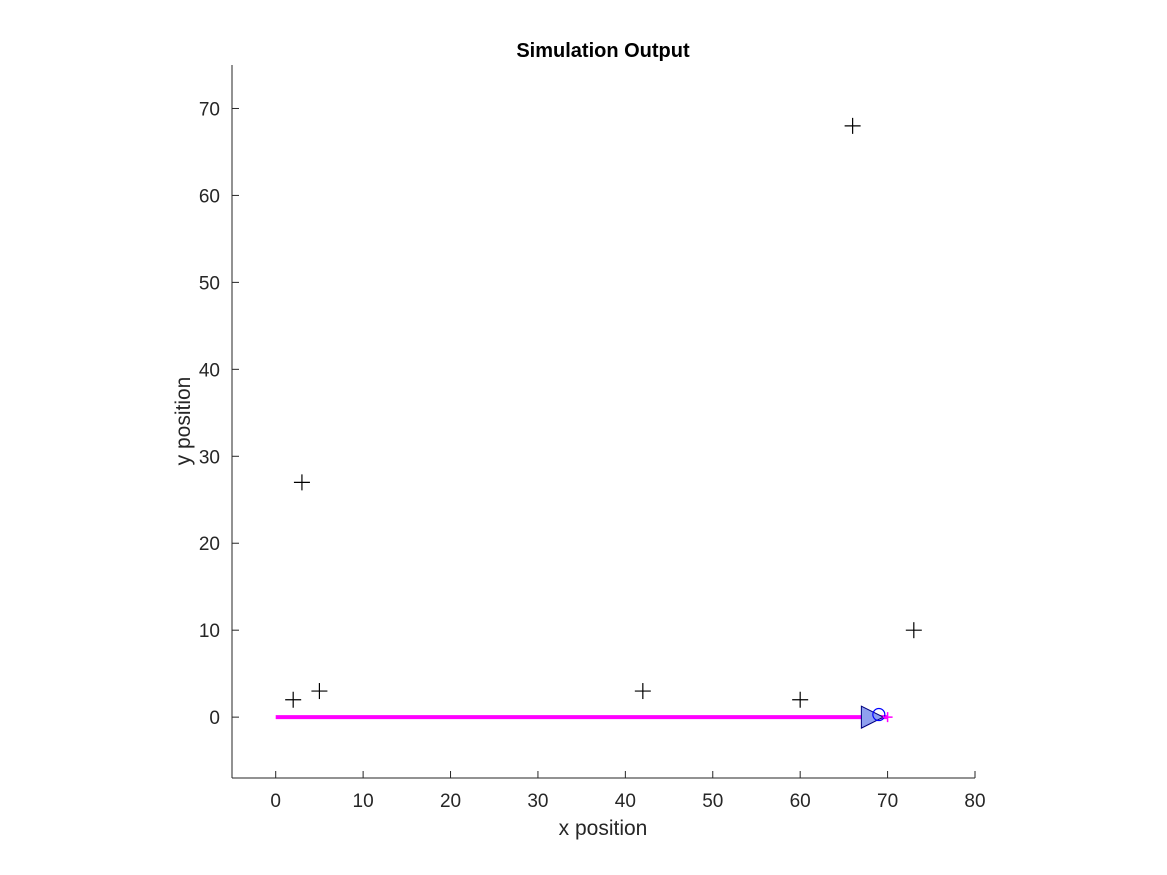  What do you see at coordinates (209, 283) in the screenshot?
I see `y-tick-label: 50` at bounding box center [209, 283].